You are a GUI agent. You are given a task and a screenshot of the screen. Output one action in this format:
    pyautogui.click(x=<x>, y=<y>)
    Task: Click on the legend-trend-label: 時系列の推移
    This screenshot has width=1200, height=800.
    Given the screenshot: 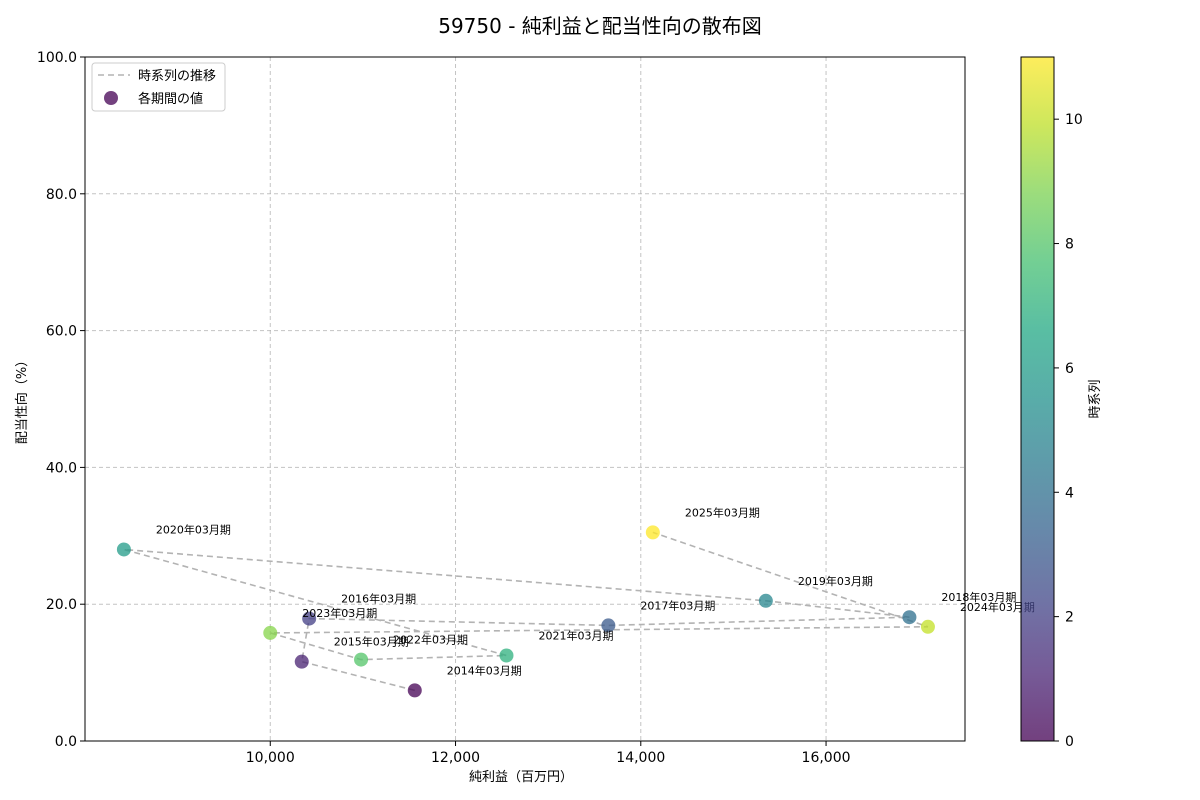 What is the action you would take?
    pyautogui.click(x=177, y=76)
    